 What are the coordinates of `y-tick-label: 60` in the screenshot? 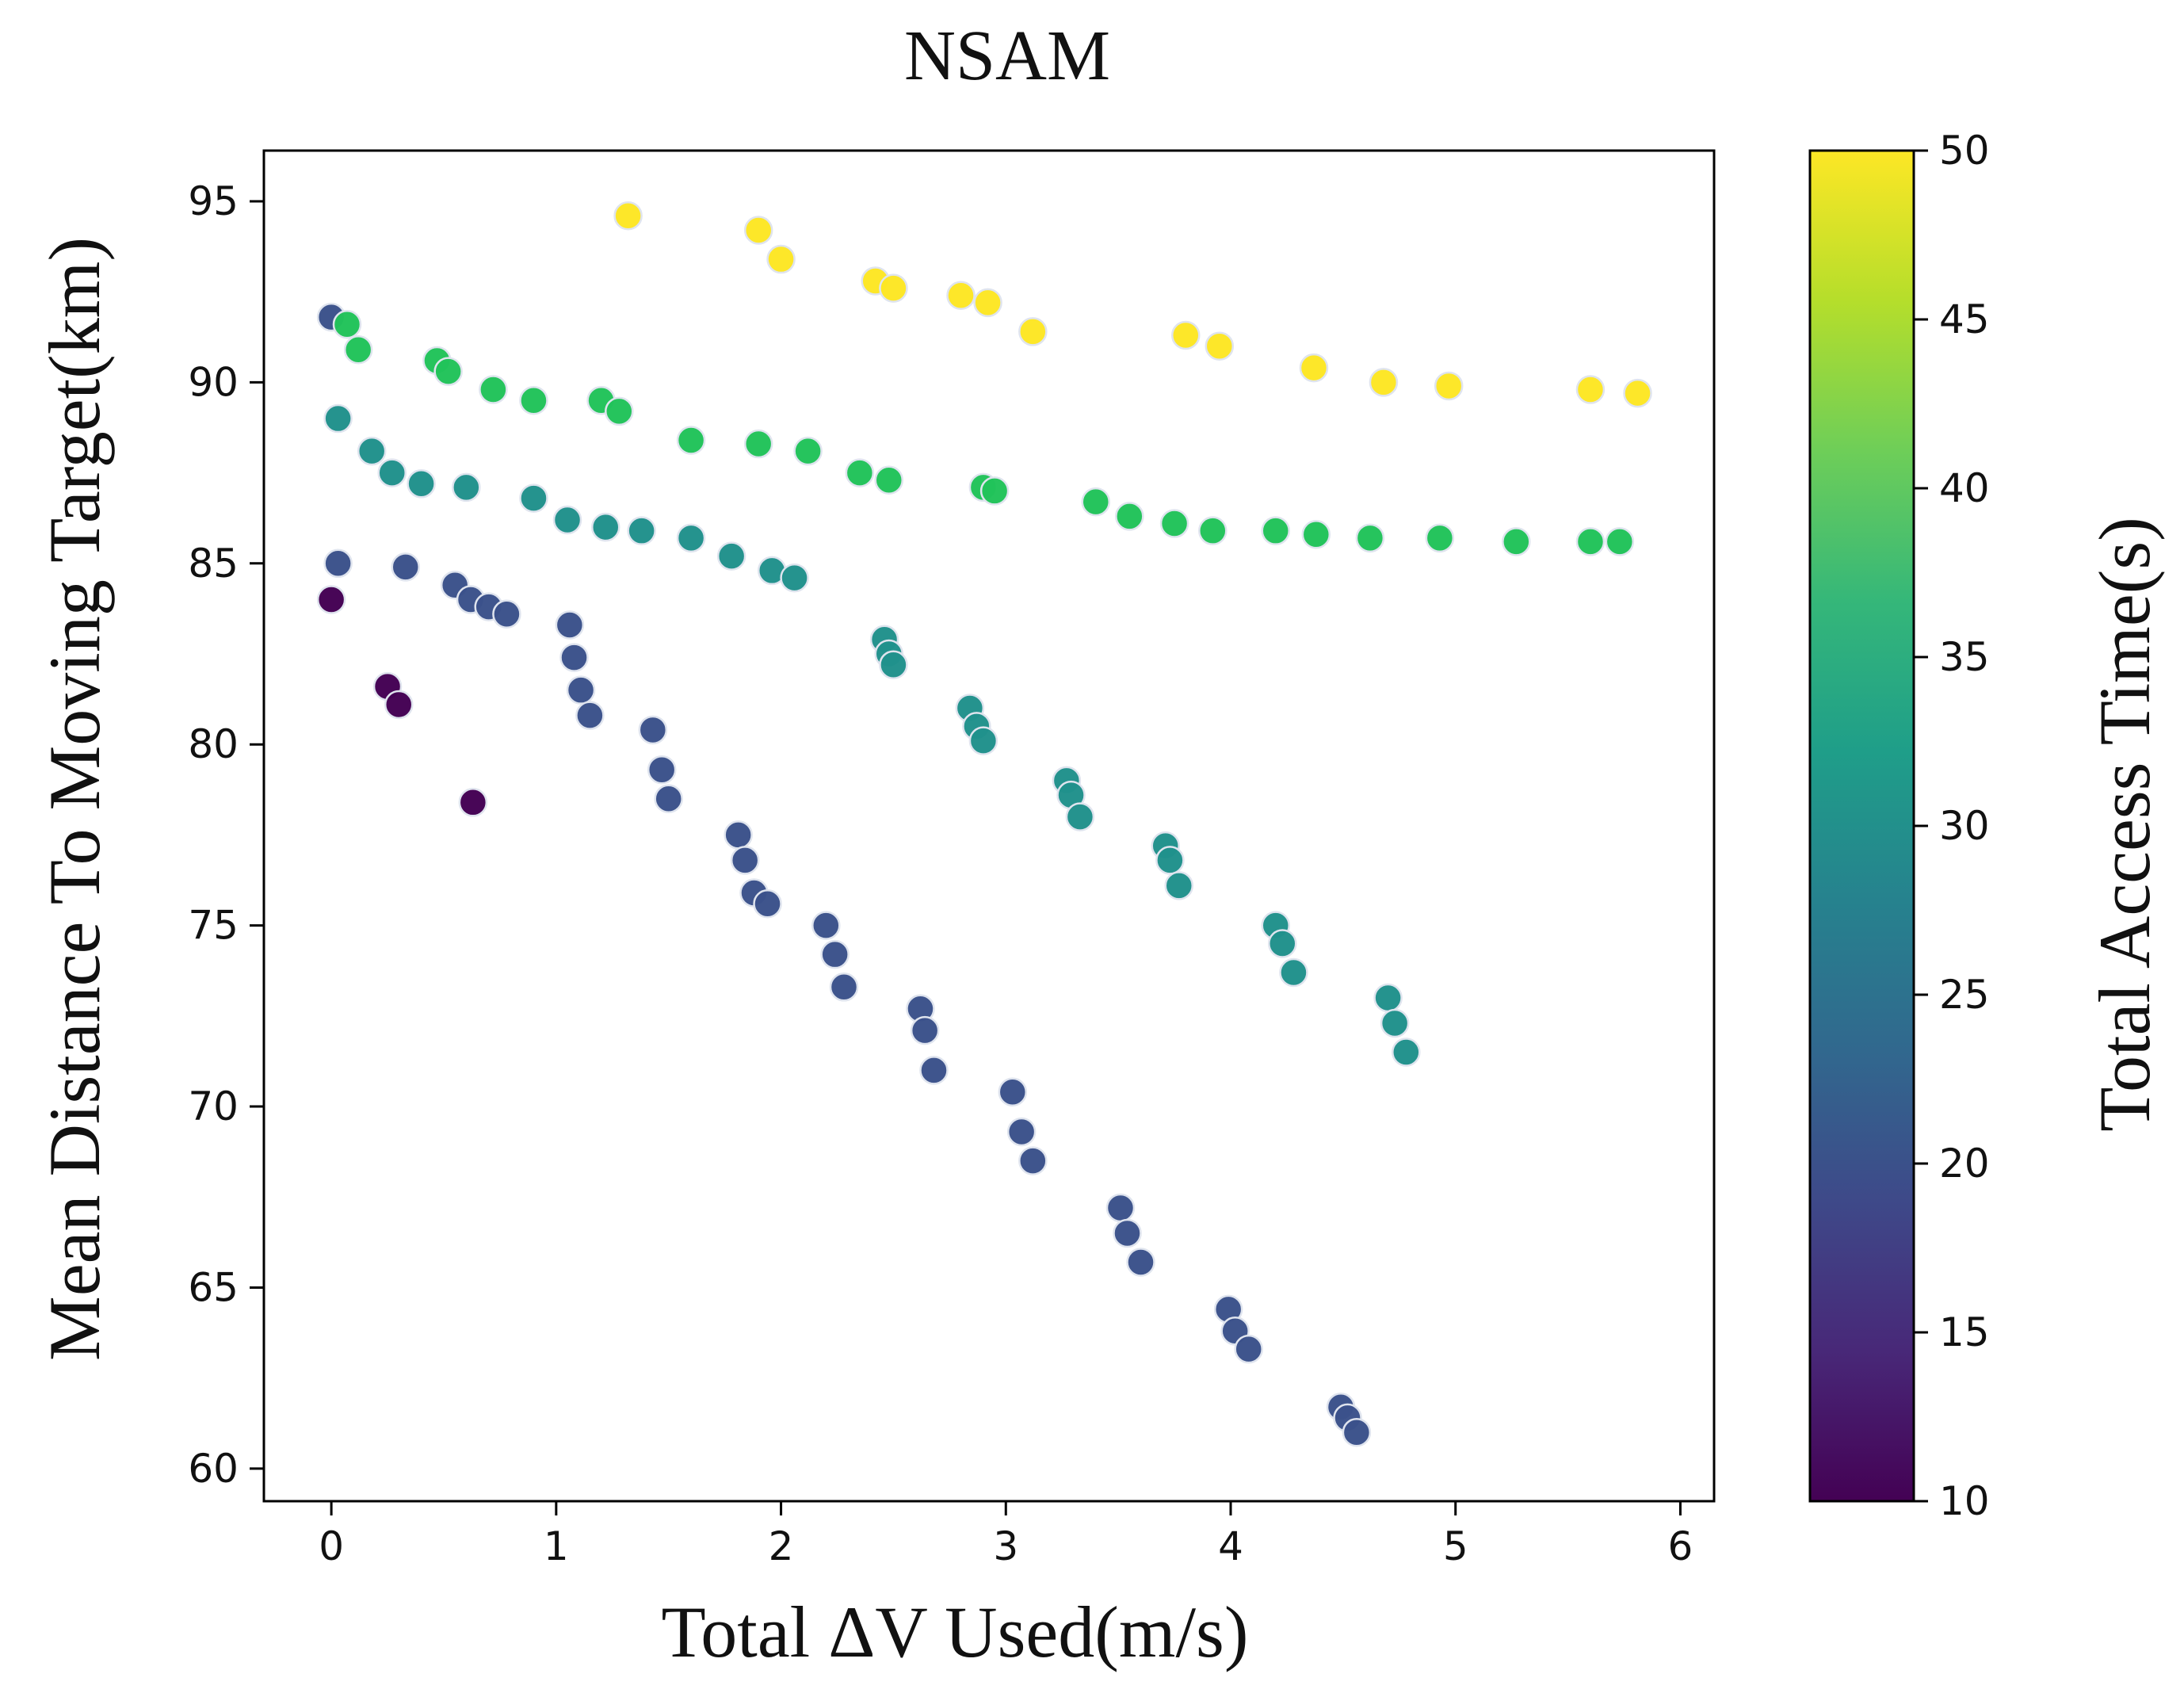 It's located at (214, 1469).